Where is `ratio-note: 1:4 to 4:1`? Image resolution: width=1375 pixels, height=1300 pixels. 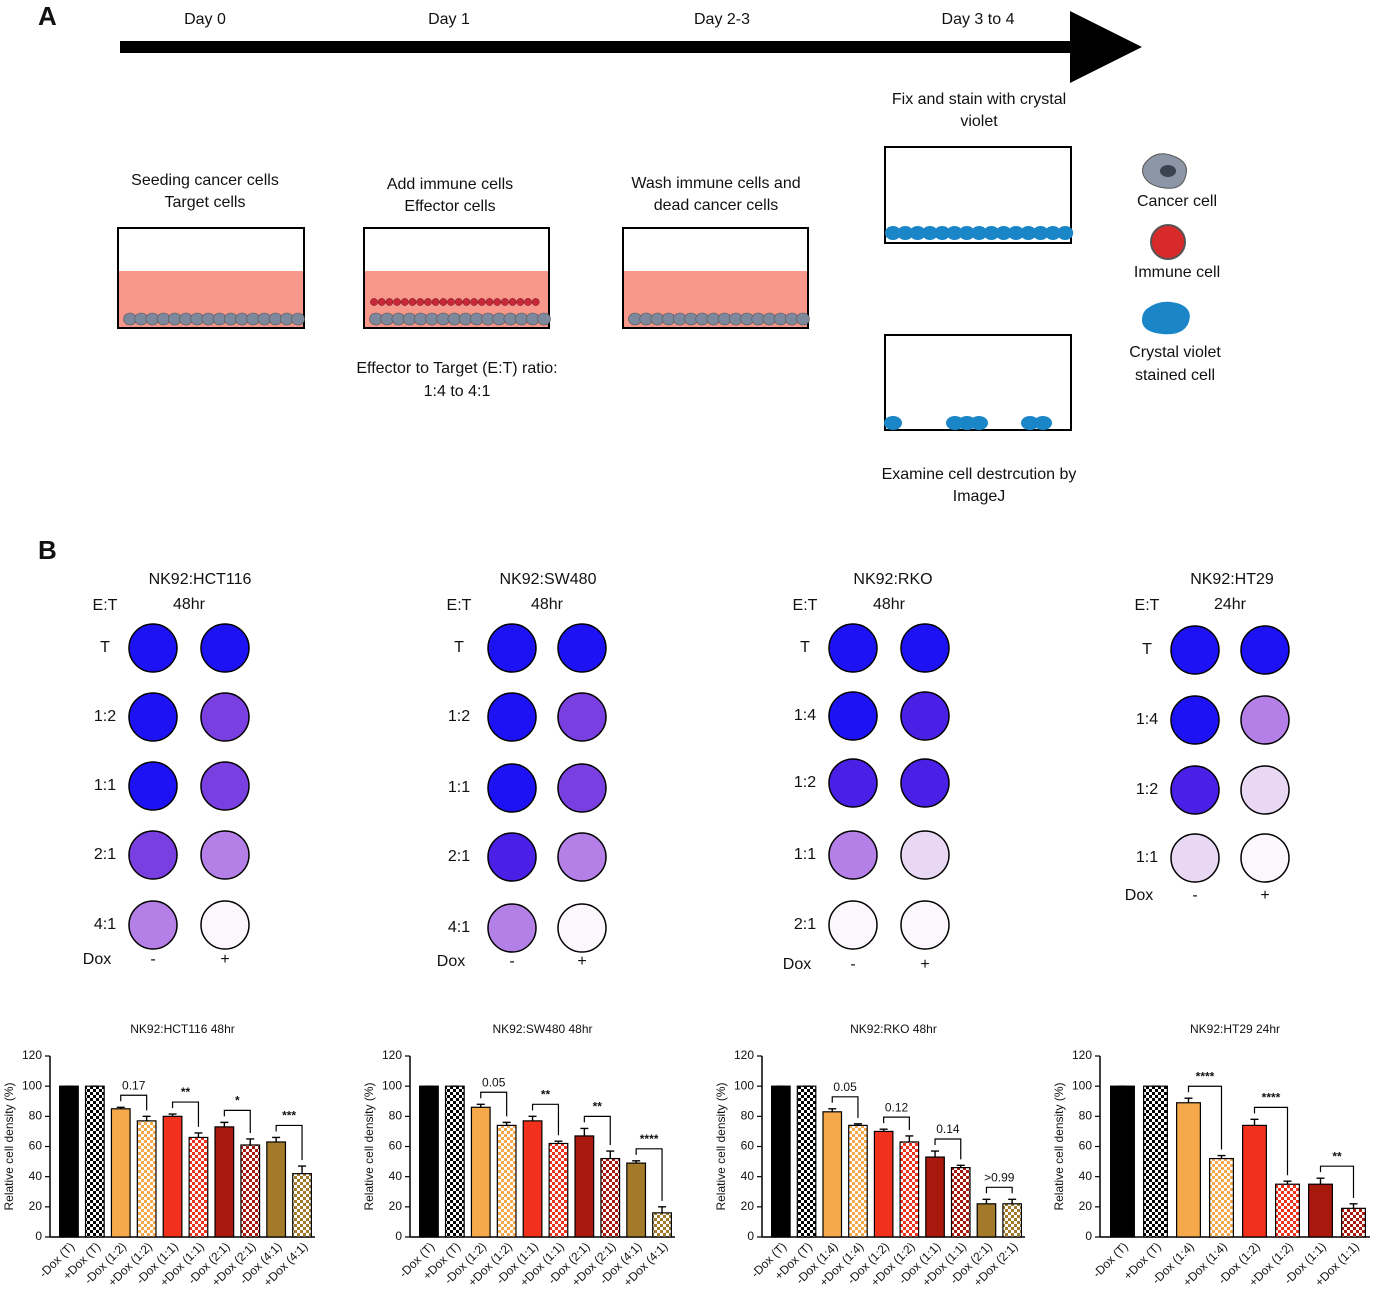
ratio-note: 1:4 to 4:1 is located at coordinates (457, 391).